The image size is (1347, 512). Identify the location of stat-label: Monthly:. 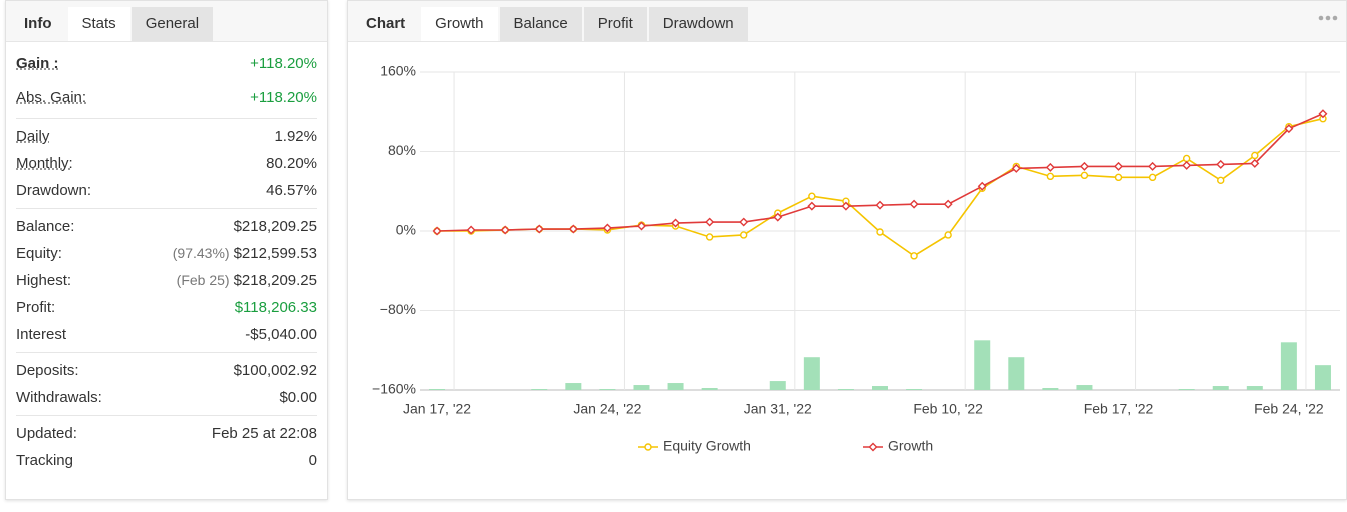
(44, 163).